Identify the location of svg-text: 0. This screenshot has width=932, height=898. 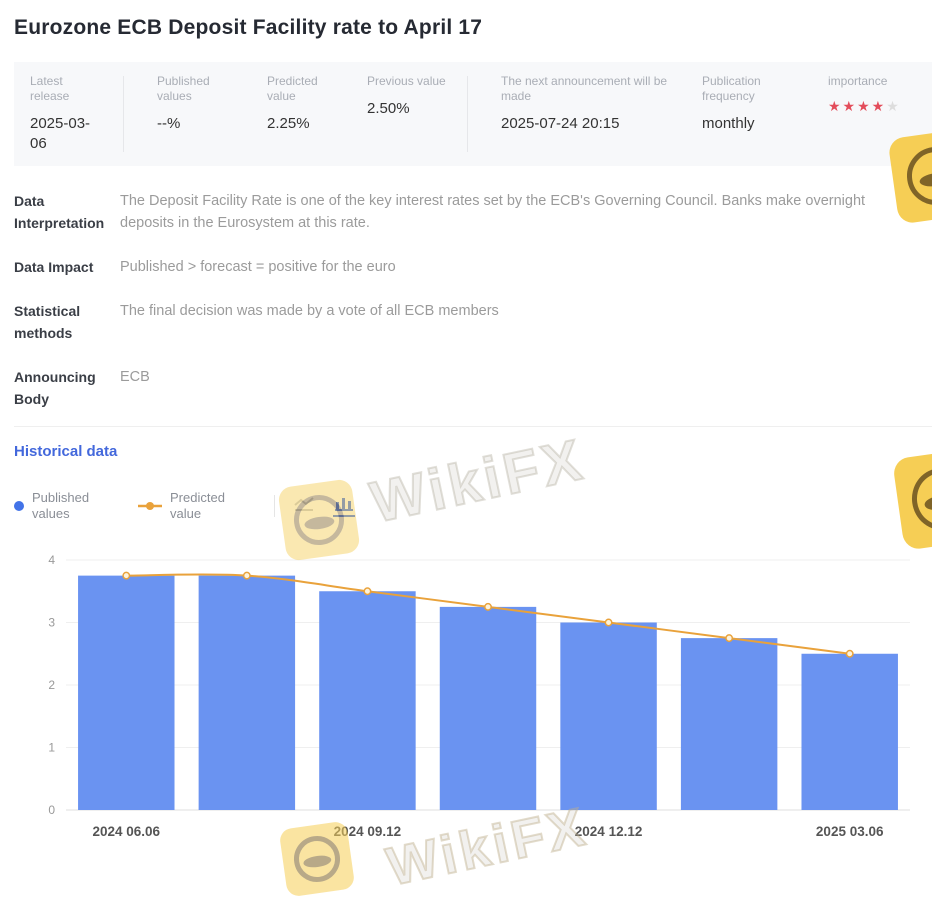
(51, 810).